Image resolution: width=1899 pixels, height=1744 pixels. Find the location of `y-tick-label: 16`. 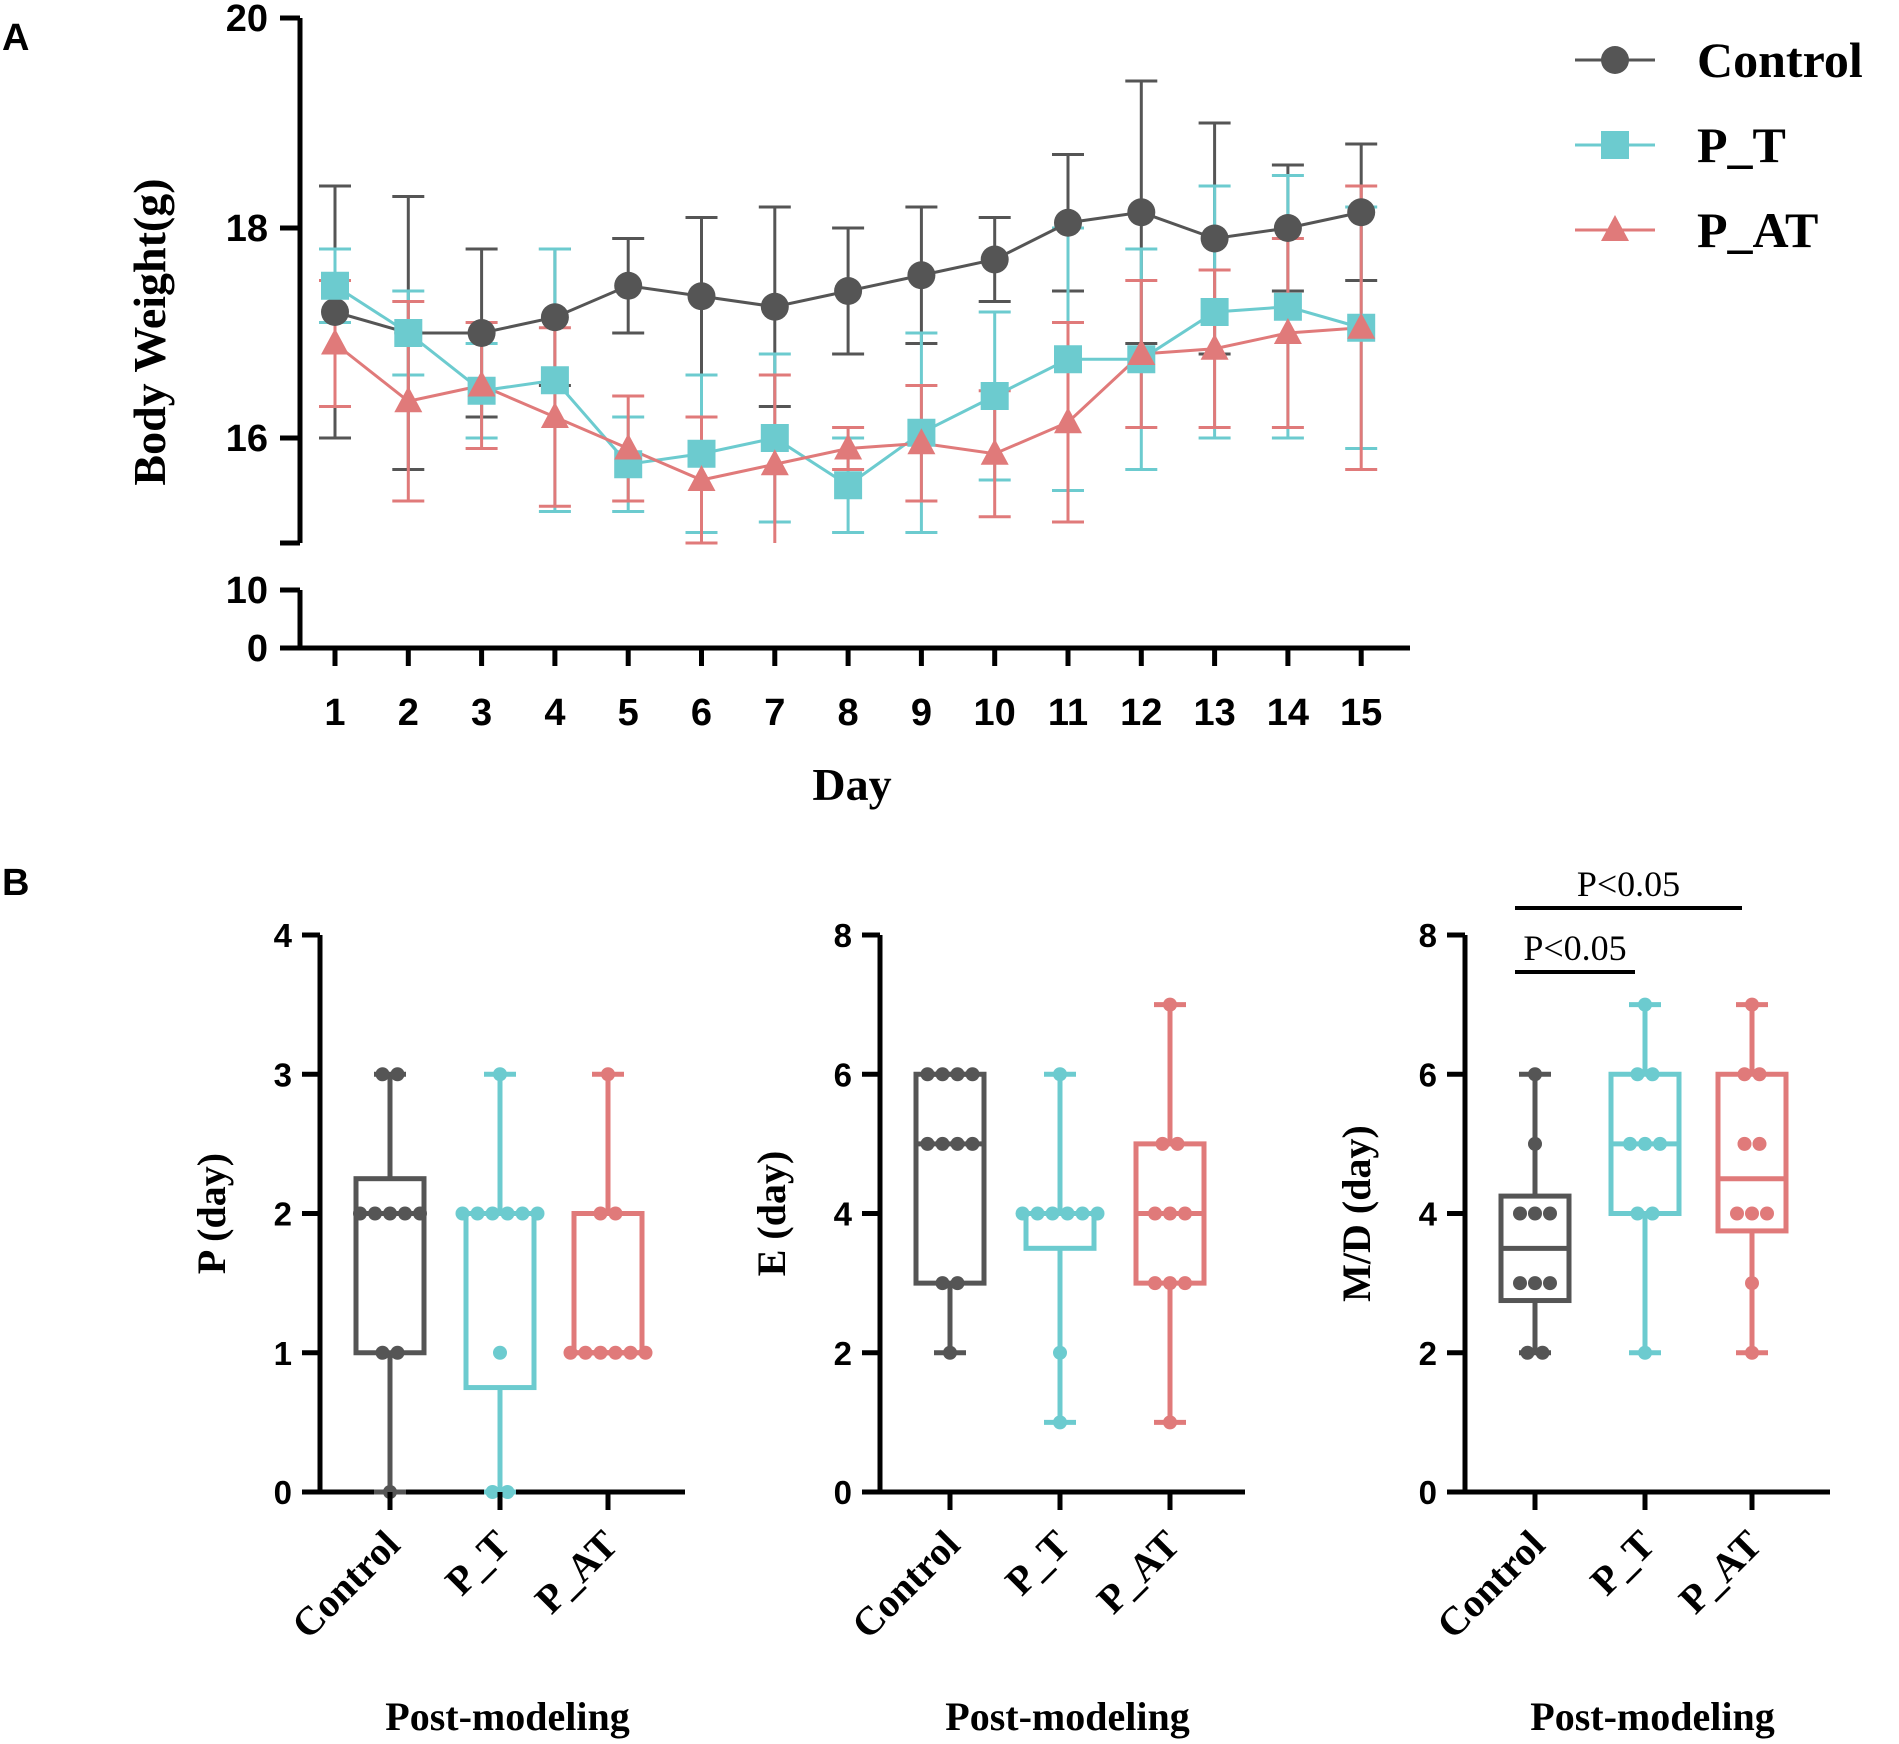

y-tick-label: 16 is located at coordinates (247, 439).